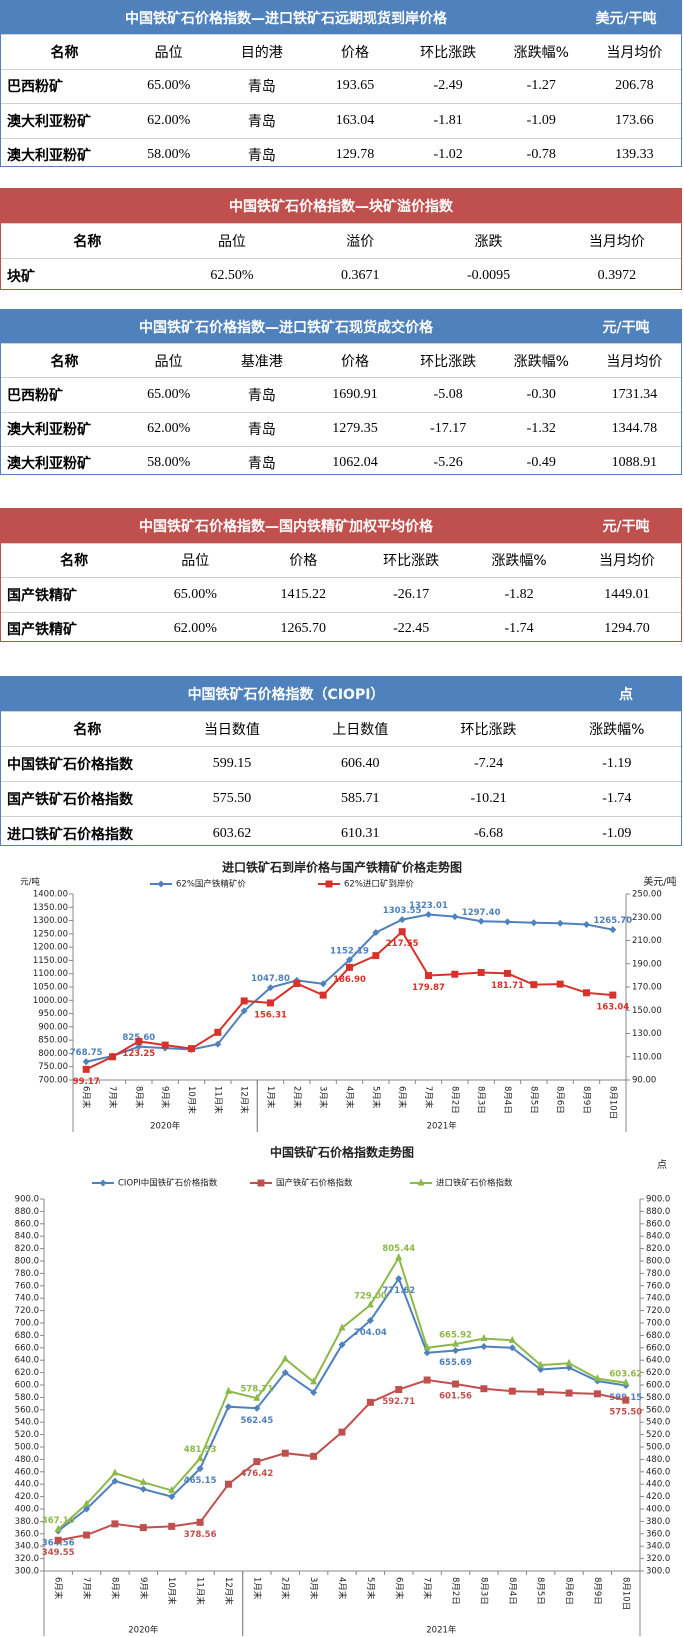  What do you see at coordinates (286, 18) in the screenshot?
I see `table-title: 中国铁矿石价格指数—进口铁矿石远期现货到岸价格` at bounding box center [286, 18].